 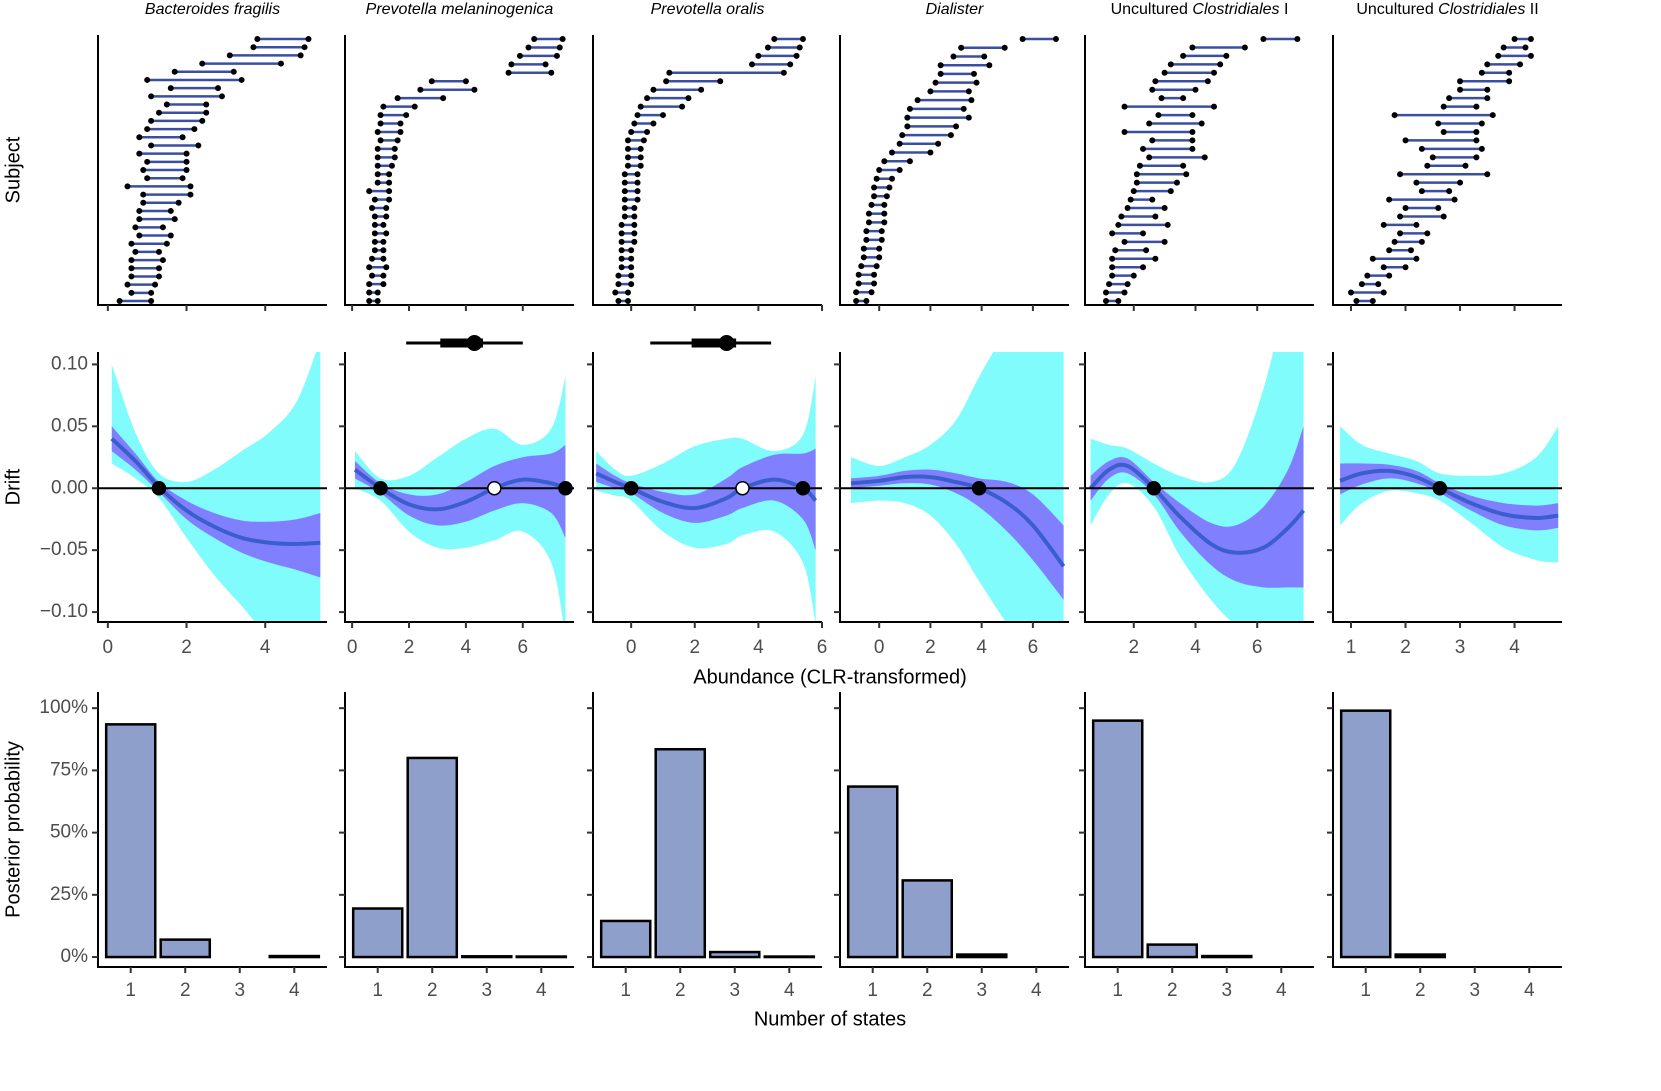 What do you see at coordinates (215, 487) in the screenshot?
I see `panel-plot` at bounding box center [215, 487].